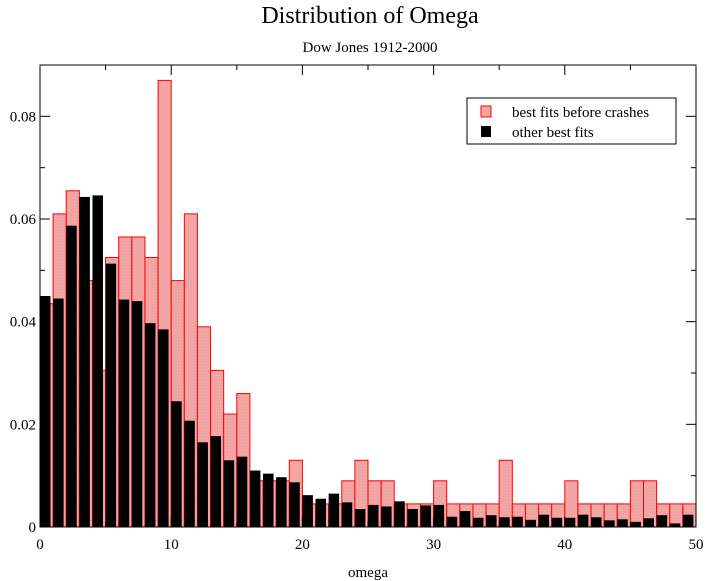 Image resolution: width=708 pixels, height=581 pixels. I want to click on y-tick-label: 0.08, so click(23, 117).